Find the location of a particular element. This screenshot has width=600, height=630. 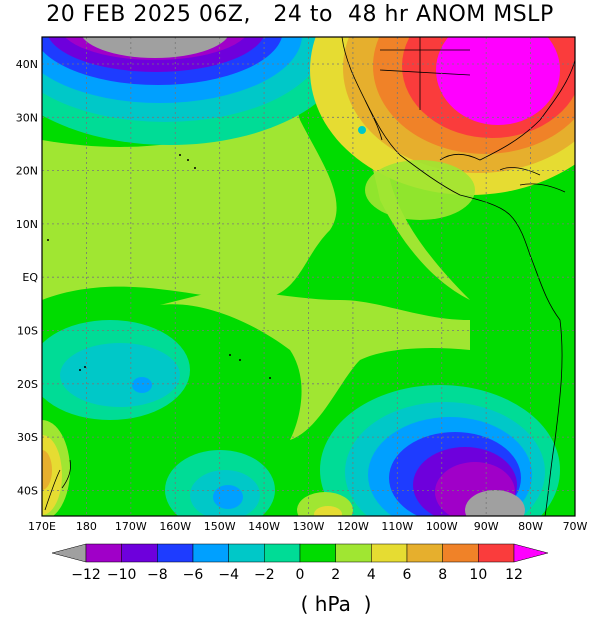

colorbar-swatches is located at coordinates (300, 553).